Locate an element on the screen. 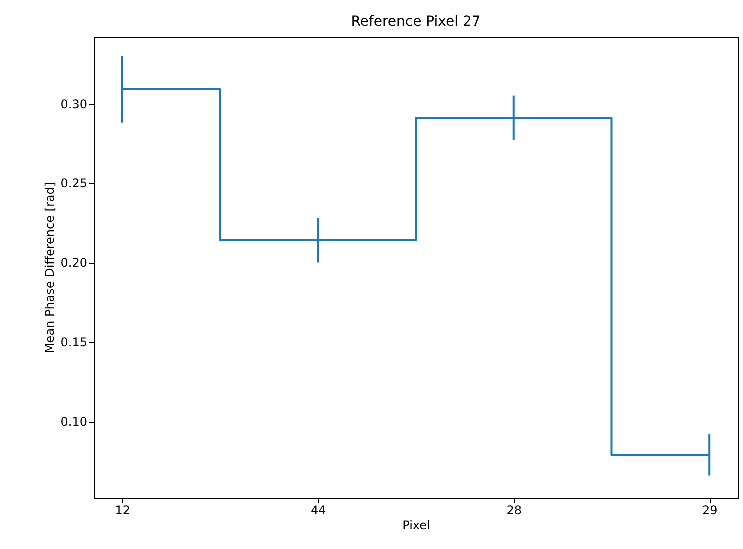 The width and height of the screenshot is (743, 549). x-tick-label: 29 is located at coordinates (710, 511).